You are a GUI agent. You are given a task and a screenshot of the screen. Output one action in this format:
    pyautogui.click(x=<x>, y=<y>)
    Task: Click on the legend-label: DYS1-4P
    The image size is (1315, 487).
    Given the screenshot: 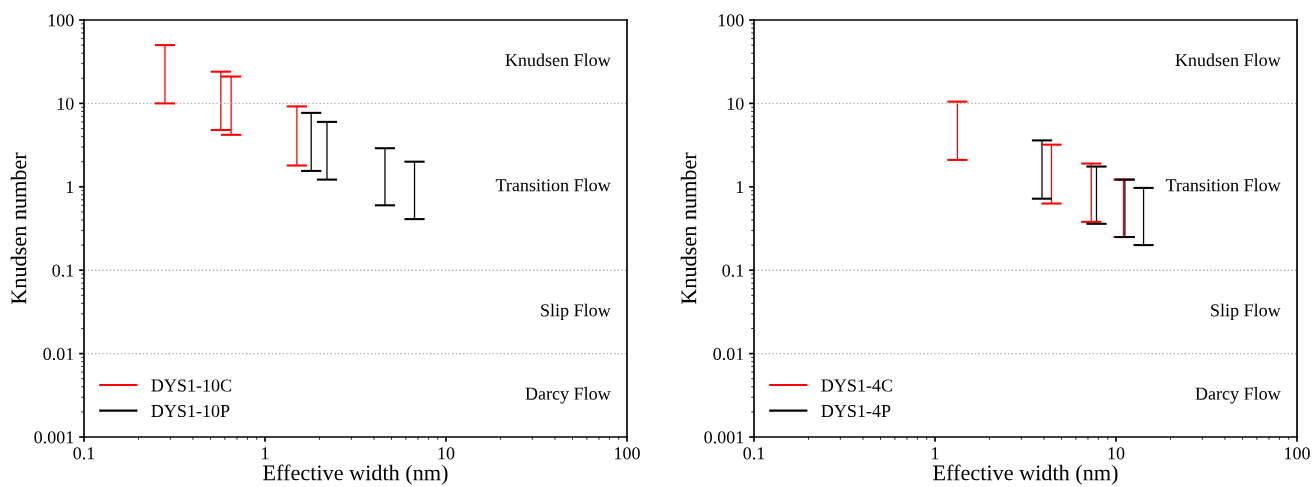 What is the action you would take?
    pyautogui.click(x=856, y=411)
    